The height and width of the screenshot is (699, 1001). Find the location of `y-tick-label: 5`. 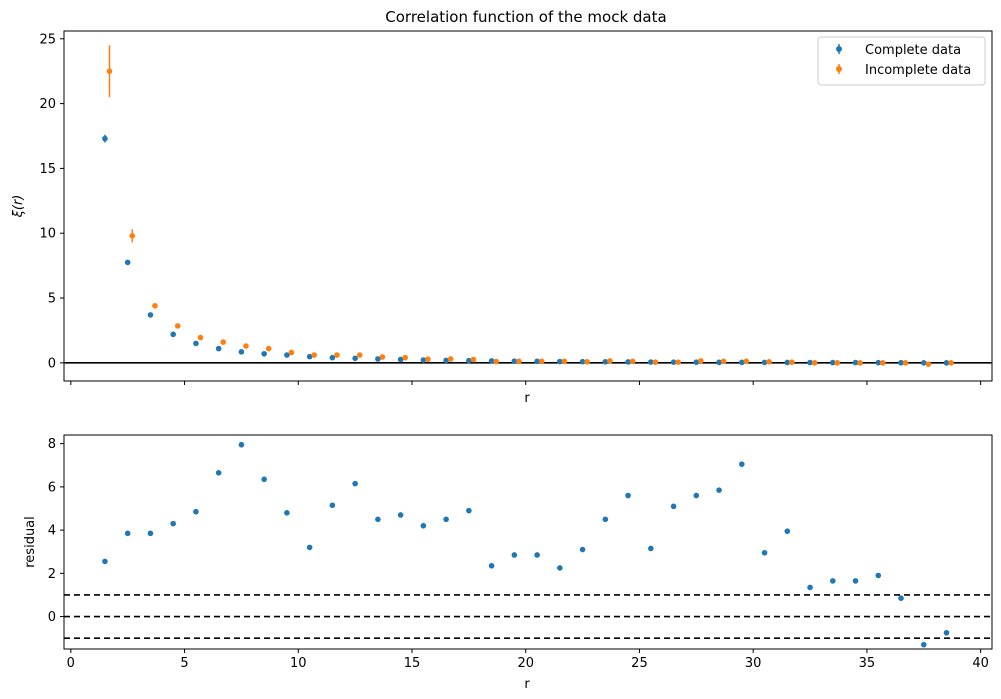

y-tick-label: 5 is located at coordinates (52, 299).